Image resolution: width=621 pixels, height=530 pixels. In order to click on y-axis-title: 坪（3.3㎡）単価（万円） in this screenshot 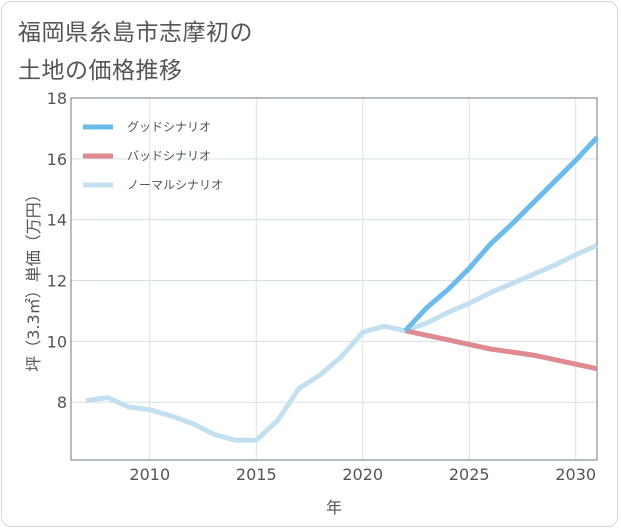, I will do `click(33, 278)`.